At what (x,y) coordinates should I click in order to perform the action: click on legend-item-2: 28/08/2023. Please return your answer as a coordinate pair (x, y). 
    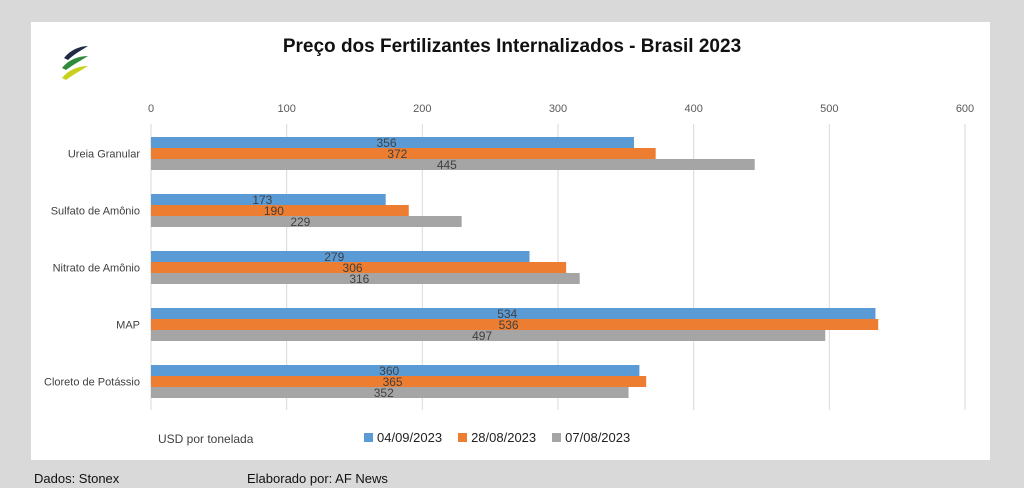
    Looking at the image, I should click on (497, 437).